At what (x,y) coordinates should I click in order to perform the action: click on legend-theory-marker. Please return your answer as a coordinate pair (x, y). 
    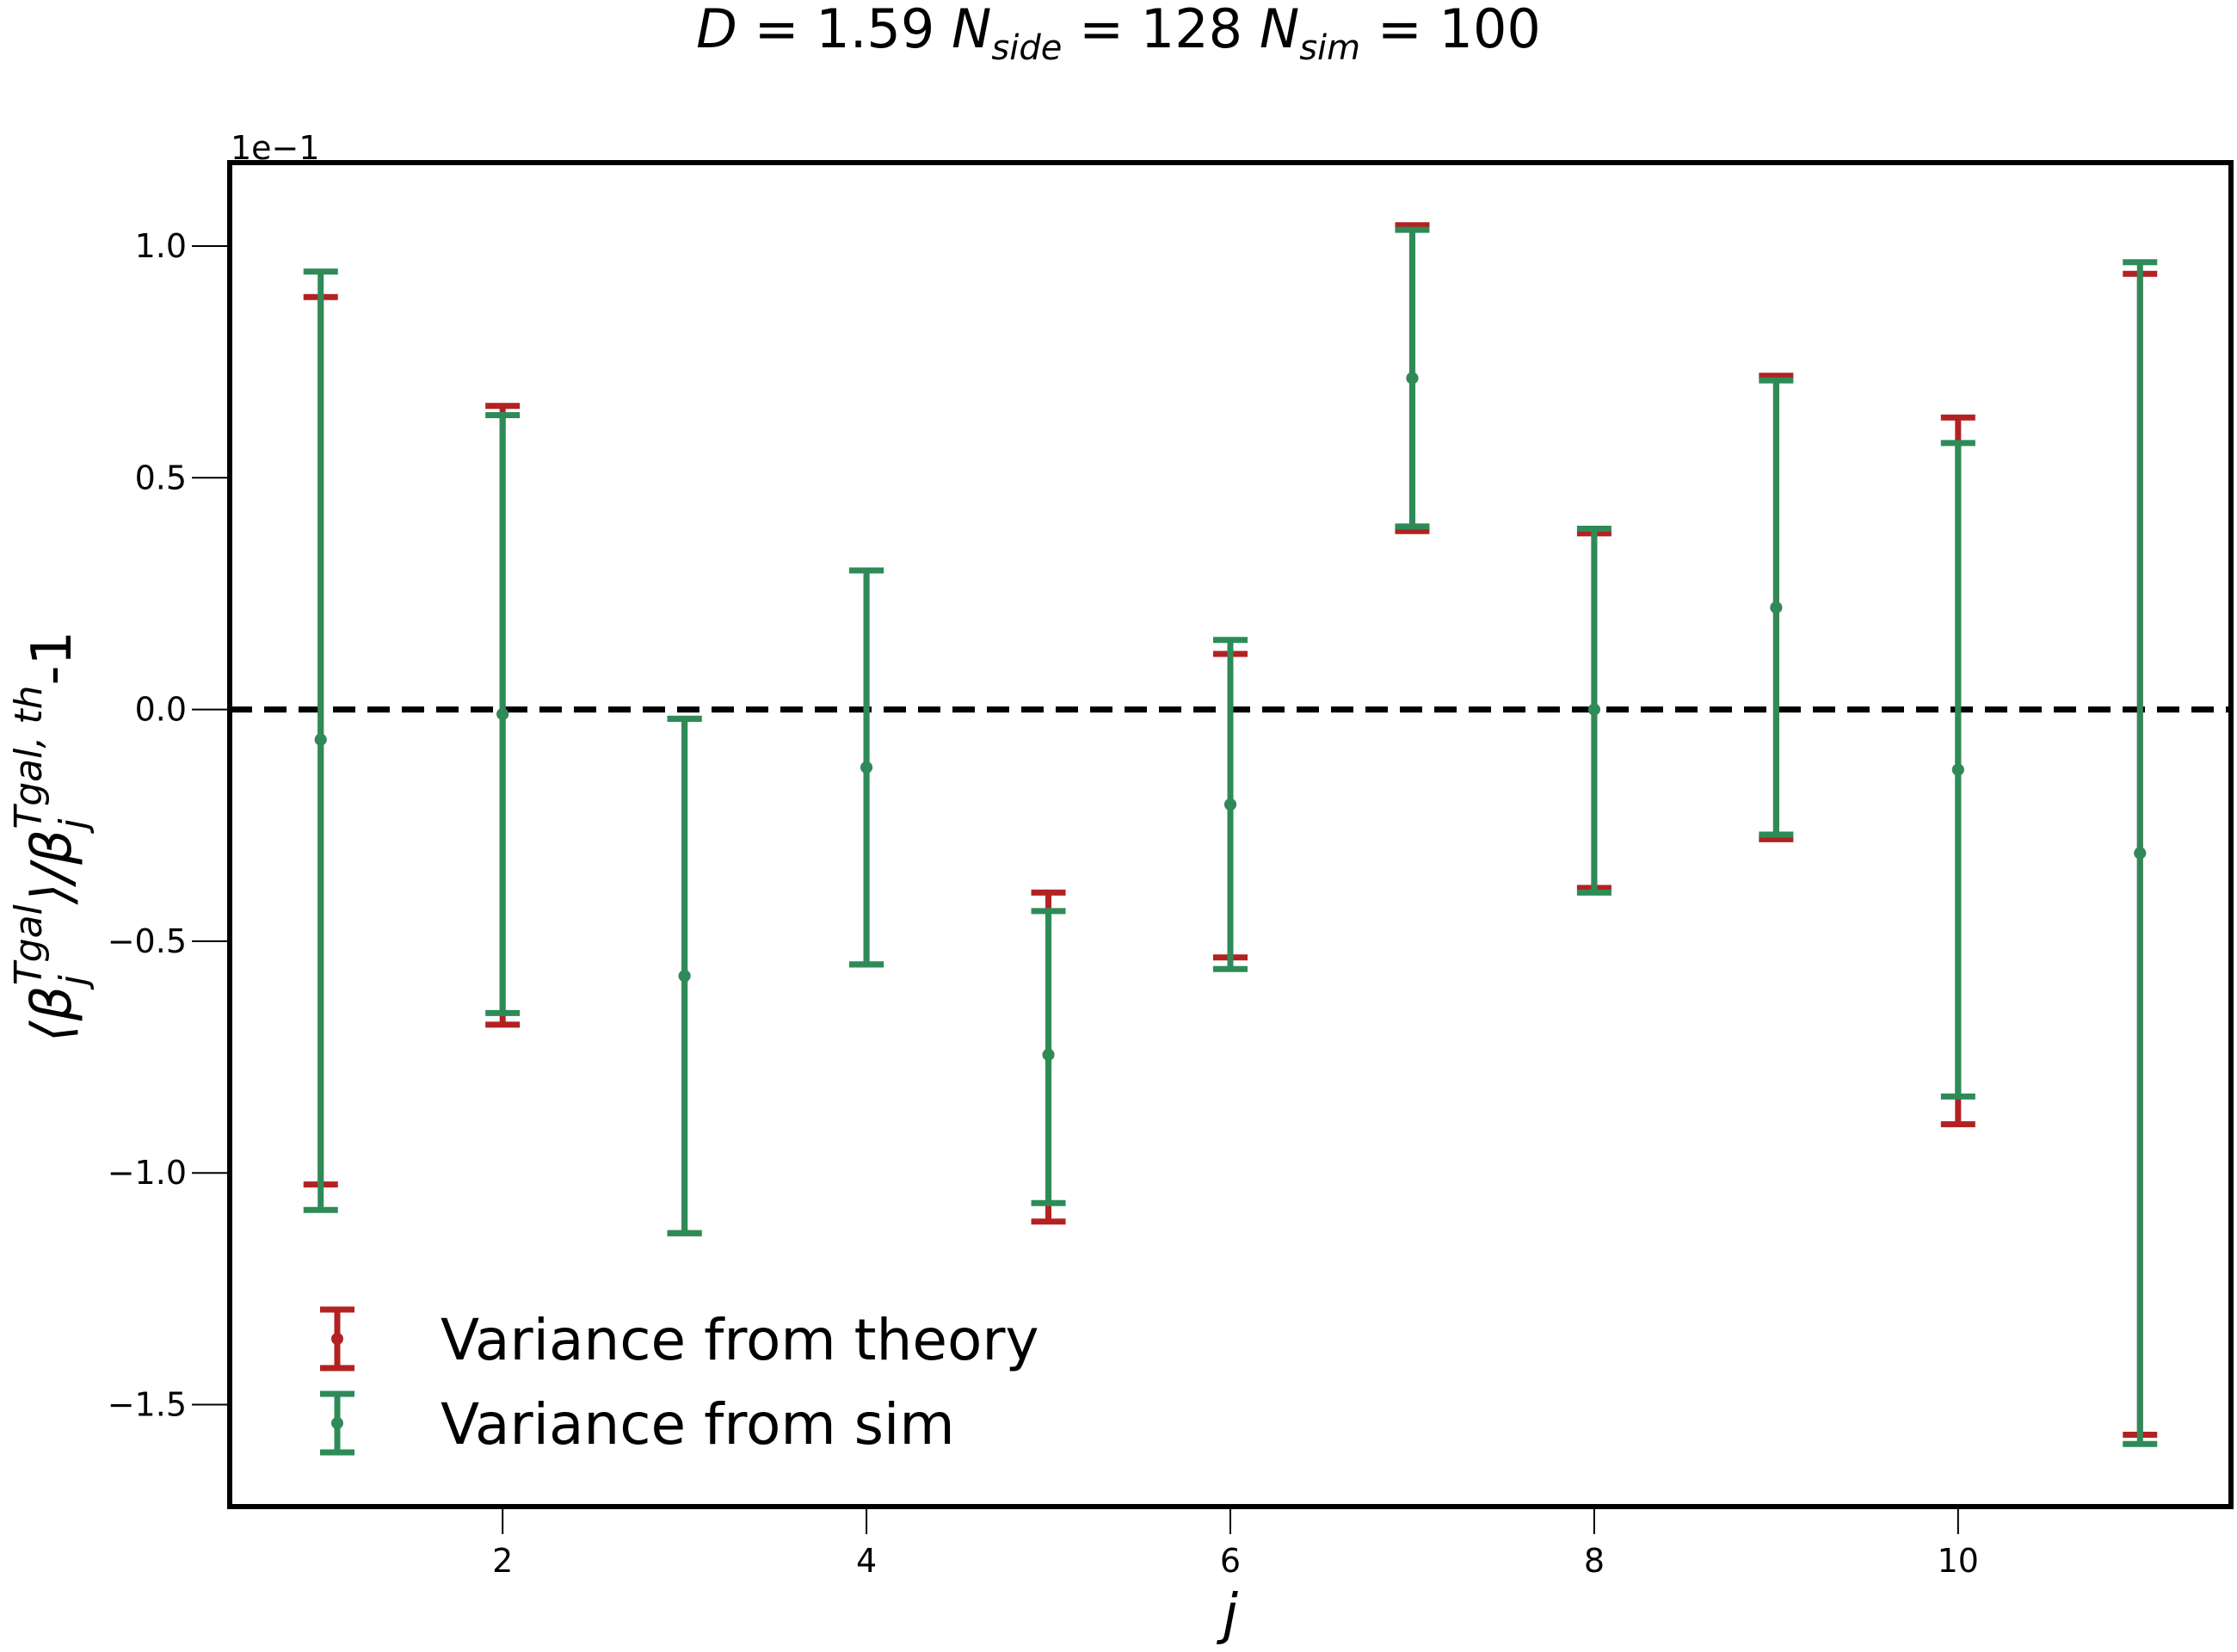
    Looking at the image, I should click on (337, 1339).